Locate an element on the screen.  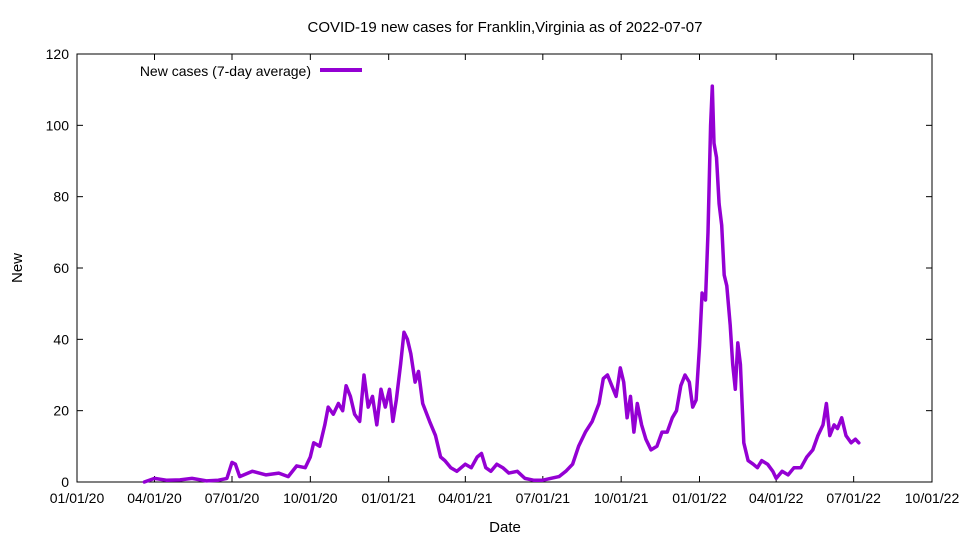
x-tick-label: 07/01/22 is located at coordinates (853, 498).